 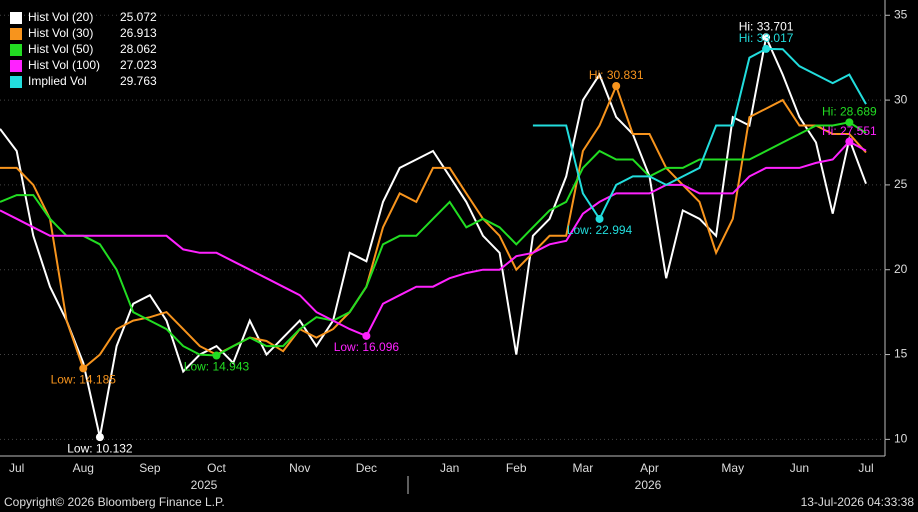 I want to click on timestamp: 13-Jul-2026 04:33:38, so click(x=858, y=502).